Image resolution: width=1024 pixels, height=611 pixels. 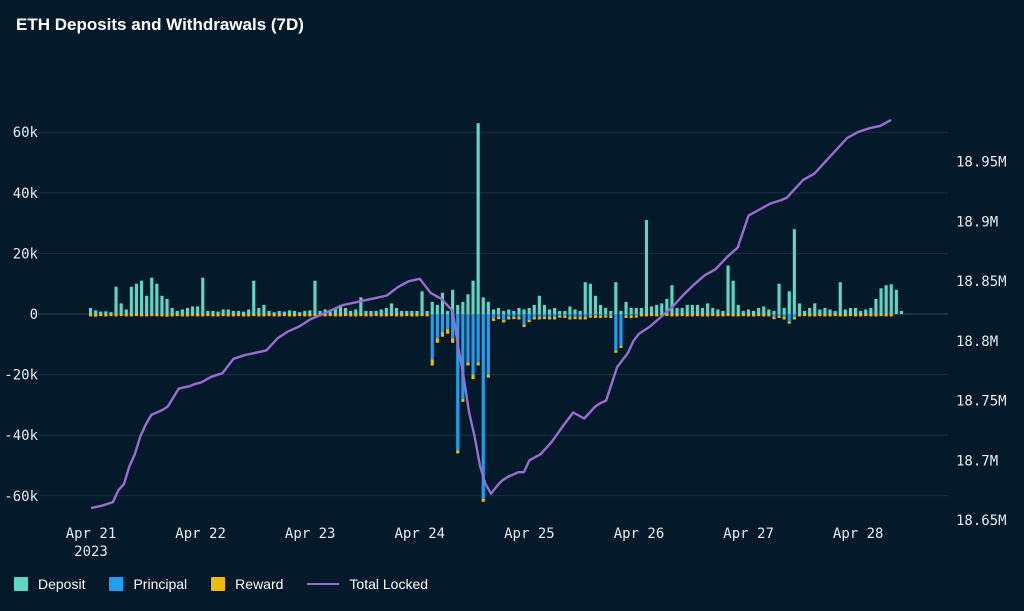 What do you see at coordinates (977, 222) in the screenshot?
I see `y-right-tick-label: 18.9M` at bounding box center [977, 222].